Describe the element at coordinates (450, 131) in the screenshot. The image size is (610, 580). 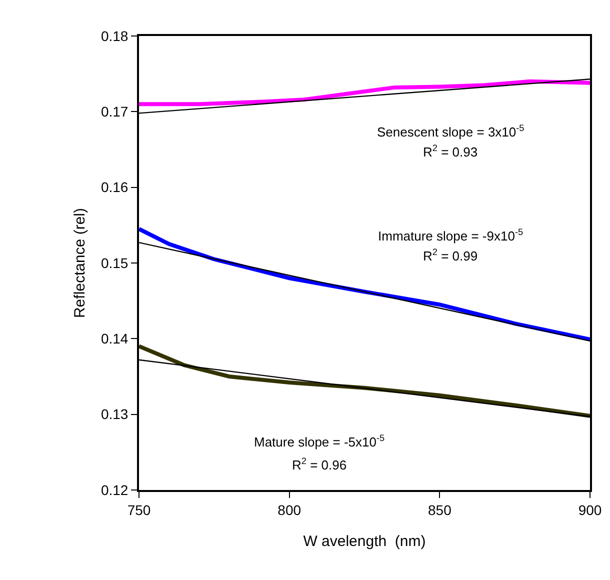
I see `annotation: Senescent slope = 3x10$^{-5}$` at that location.